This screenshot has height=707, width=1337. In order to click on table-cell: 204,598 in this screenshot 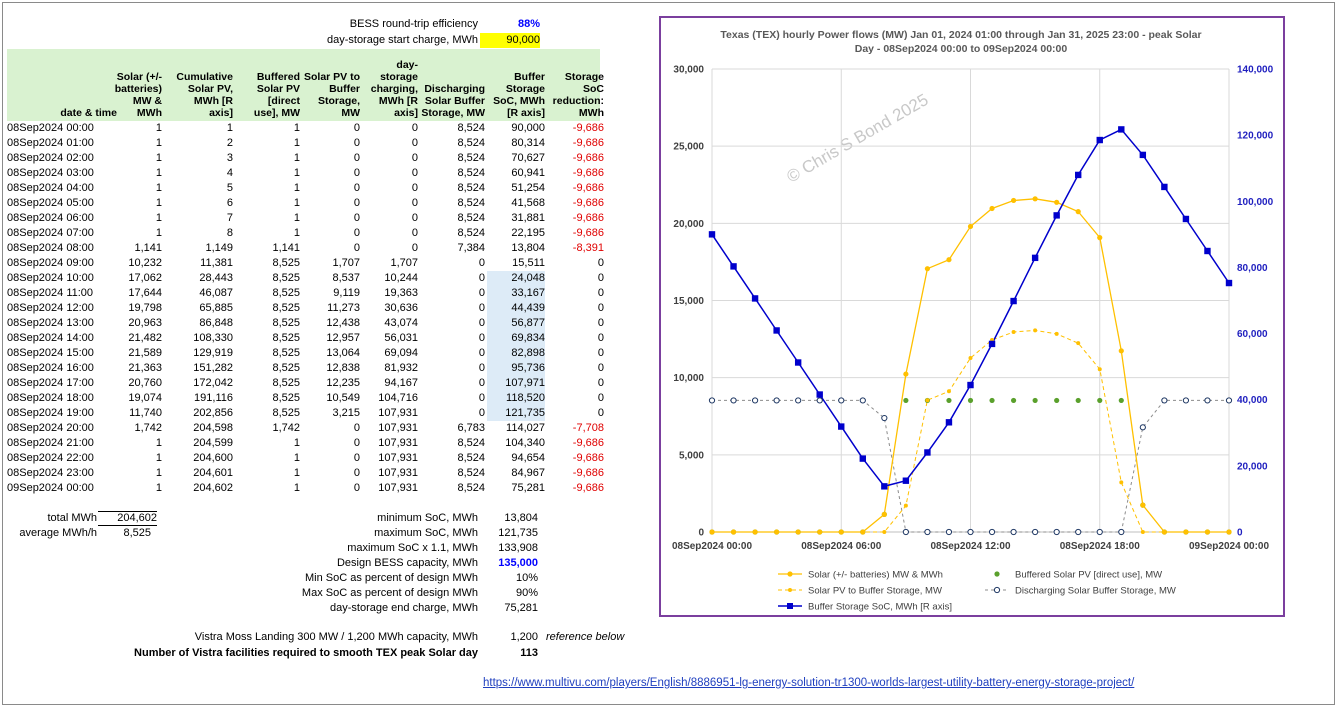, I will do `click(213, 428)`.